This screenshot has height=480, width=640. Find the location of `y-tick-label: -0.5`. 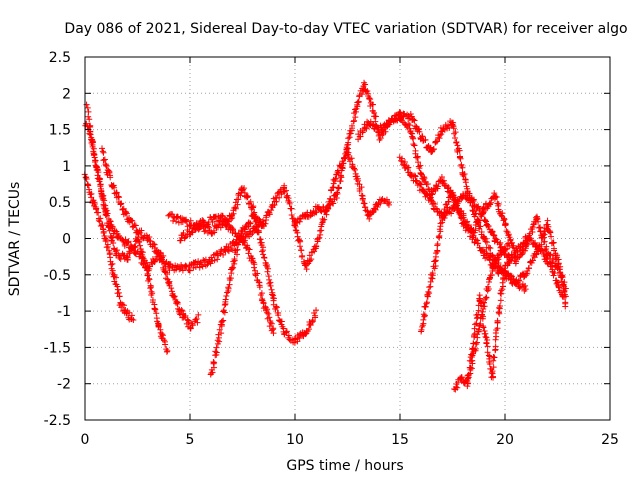

y-tick-label: -0.5 is located at coordinates (57, 276).